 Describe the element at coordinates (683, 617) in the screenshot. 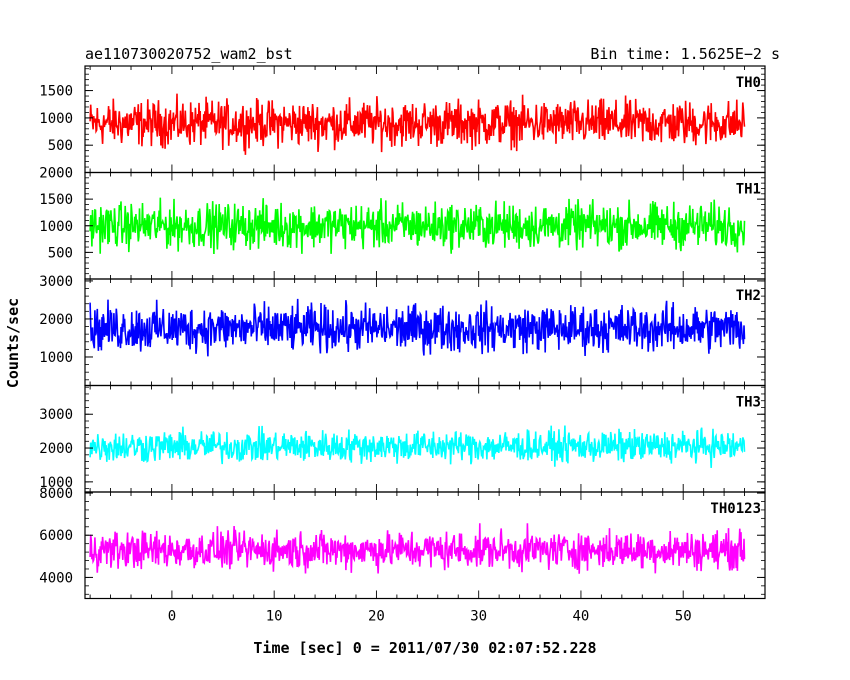

I see `x-tick-label: 50` at that location.